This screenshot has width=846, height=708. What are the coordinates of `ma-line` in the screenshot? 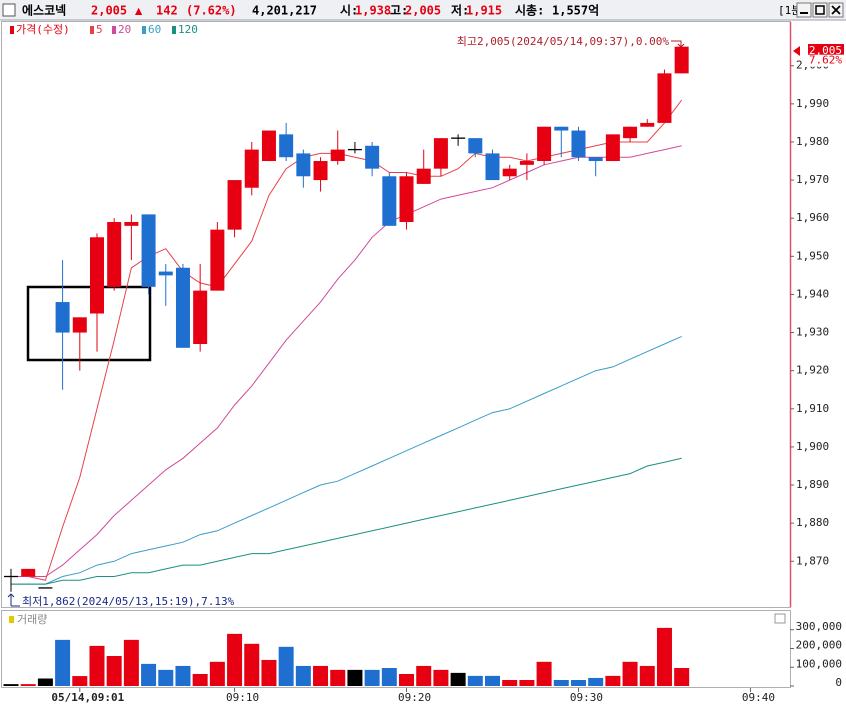 It's located at (346, 521).